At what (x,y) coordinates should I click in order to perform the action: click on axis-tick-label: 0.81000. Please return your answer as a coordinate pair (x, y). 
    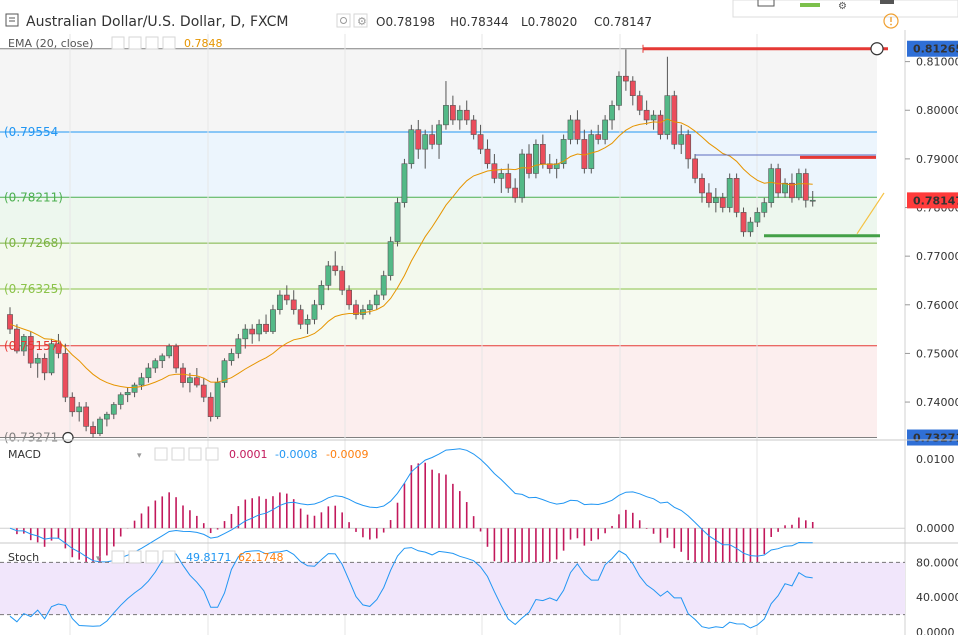
    Looking at the image, I should click on (937, 62).